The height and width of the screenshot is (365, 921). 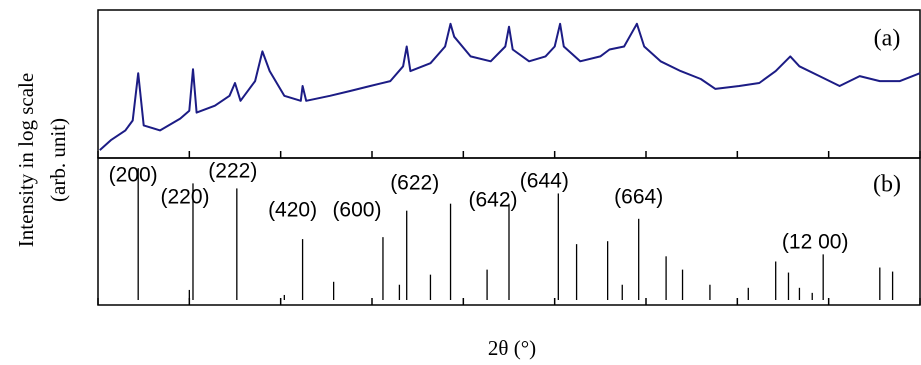 I want to click on peak-label: (200), so click(x=133, y=175).